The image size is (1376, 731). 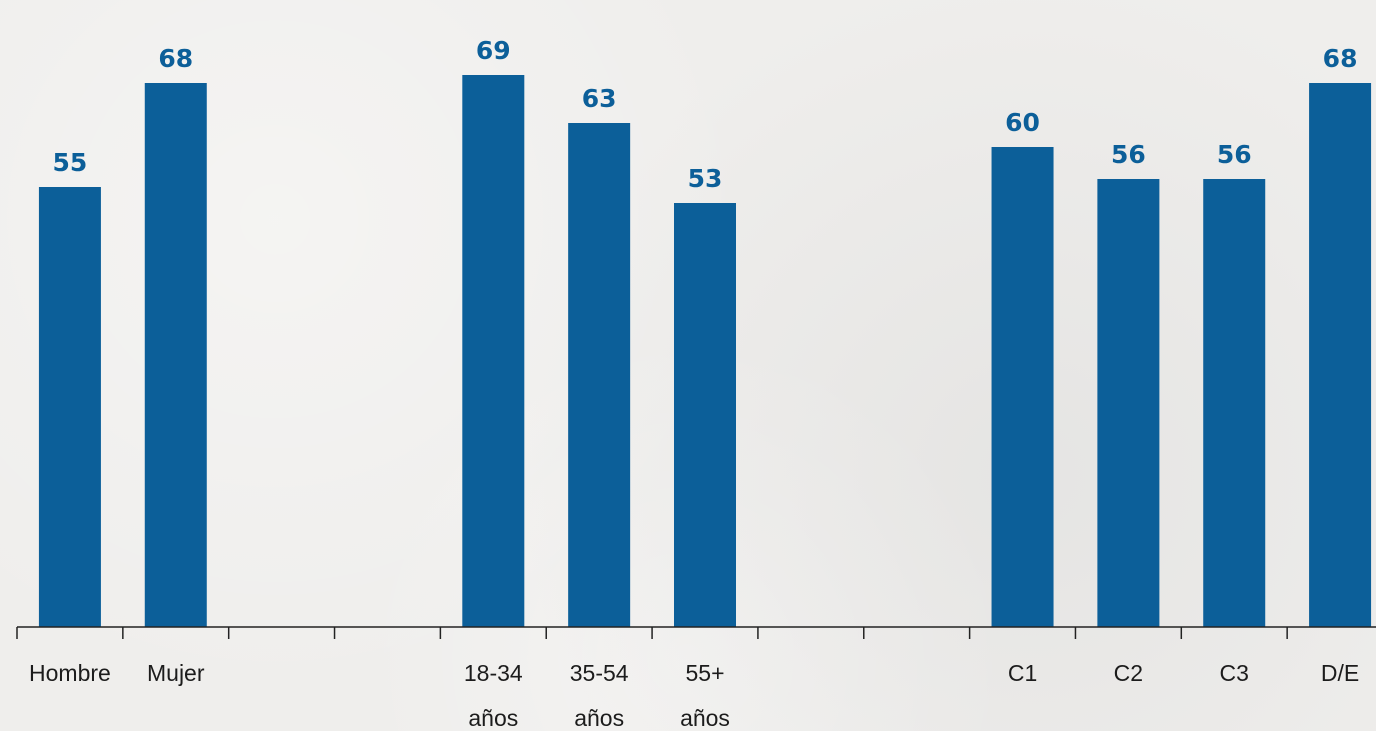 I want to click on category-label: D/E, so click(x=1340, y=673).